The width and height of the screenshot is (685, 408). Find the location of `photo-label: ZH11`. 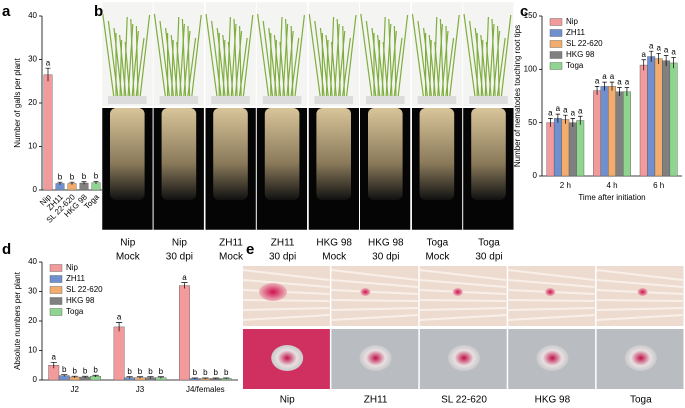

photo-label: ZH11 is located at coordinates (231, 243).